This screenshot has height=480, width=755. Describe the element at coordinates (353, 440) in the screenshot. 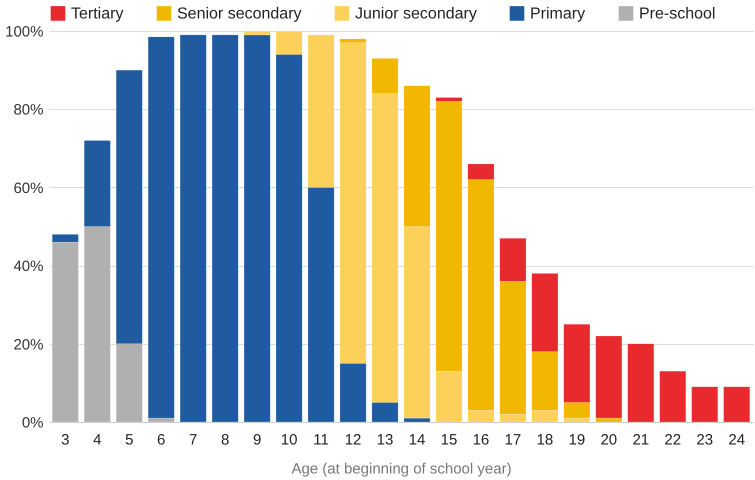

I see `x-tick-label: 12` at that location.